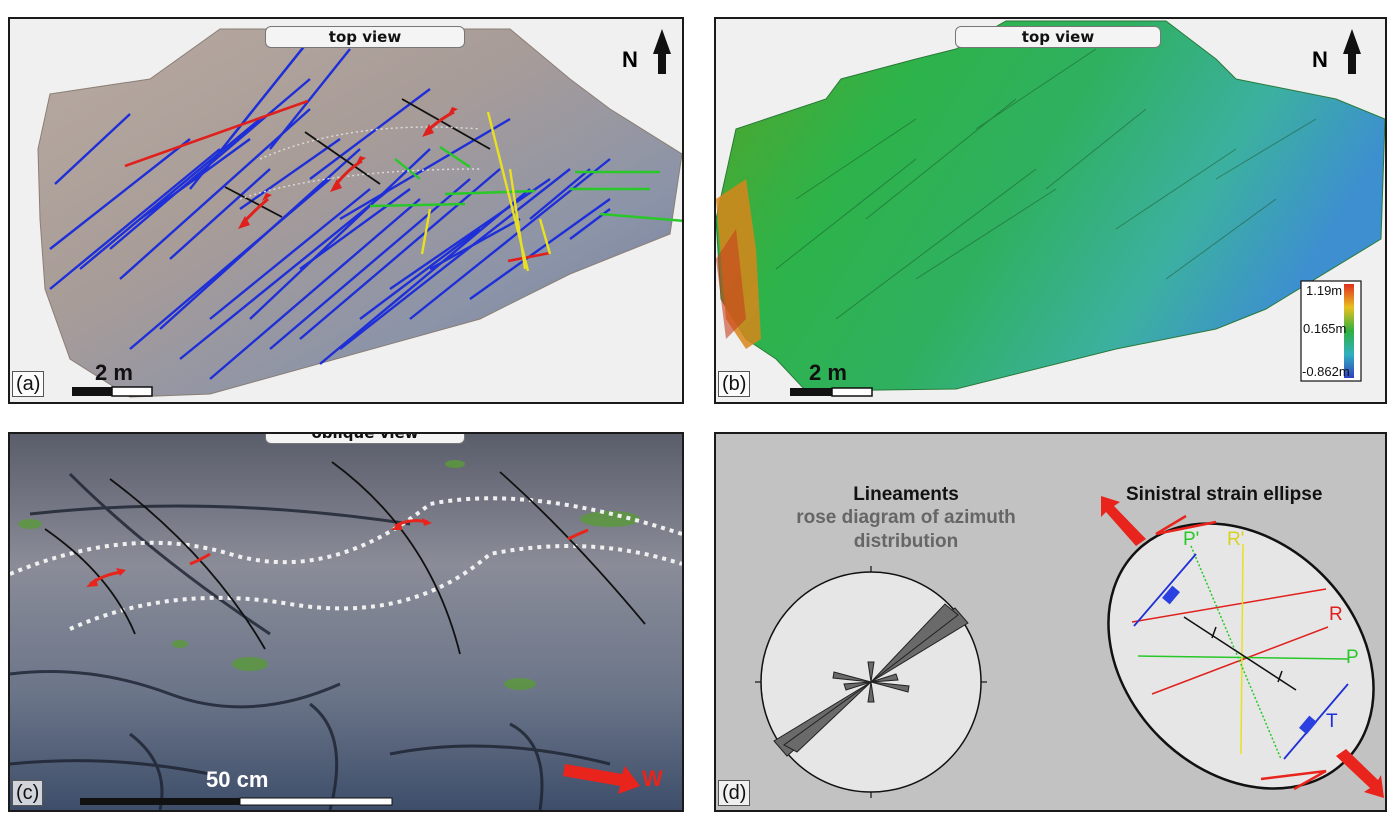  I want to click on west-direction-arrow, so click(601, 779).